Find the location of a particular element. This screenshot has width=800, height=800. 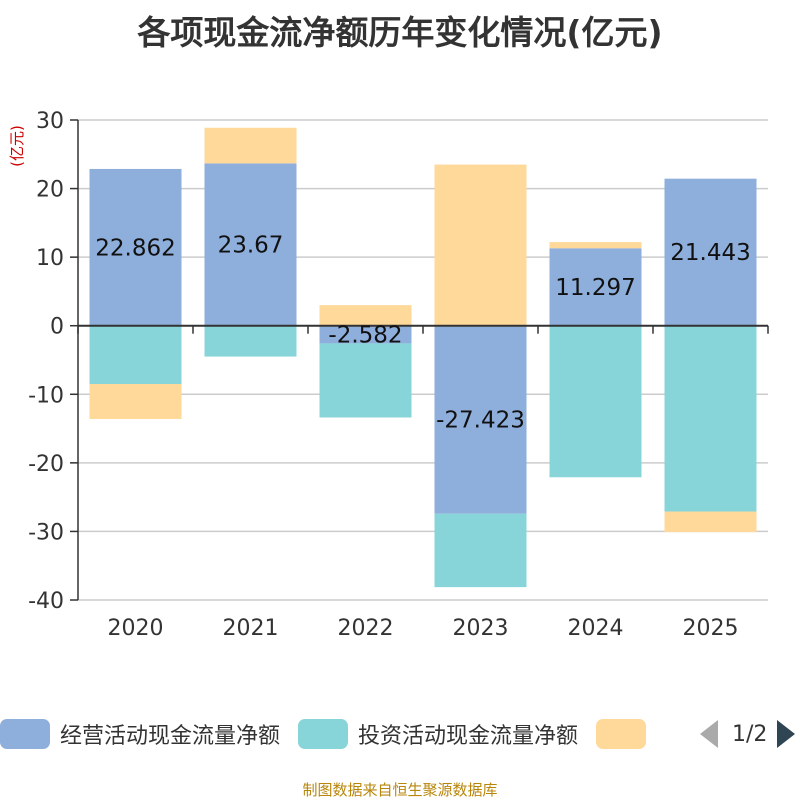

legend-label-operating: 经营活动现金流量净额 is located at coordinates (170, 736).